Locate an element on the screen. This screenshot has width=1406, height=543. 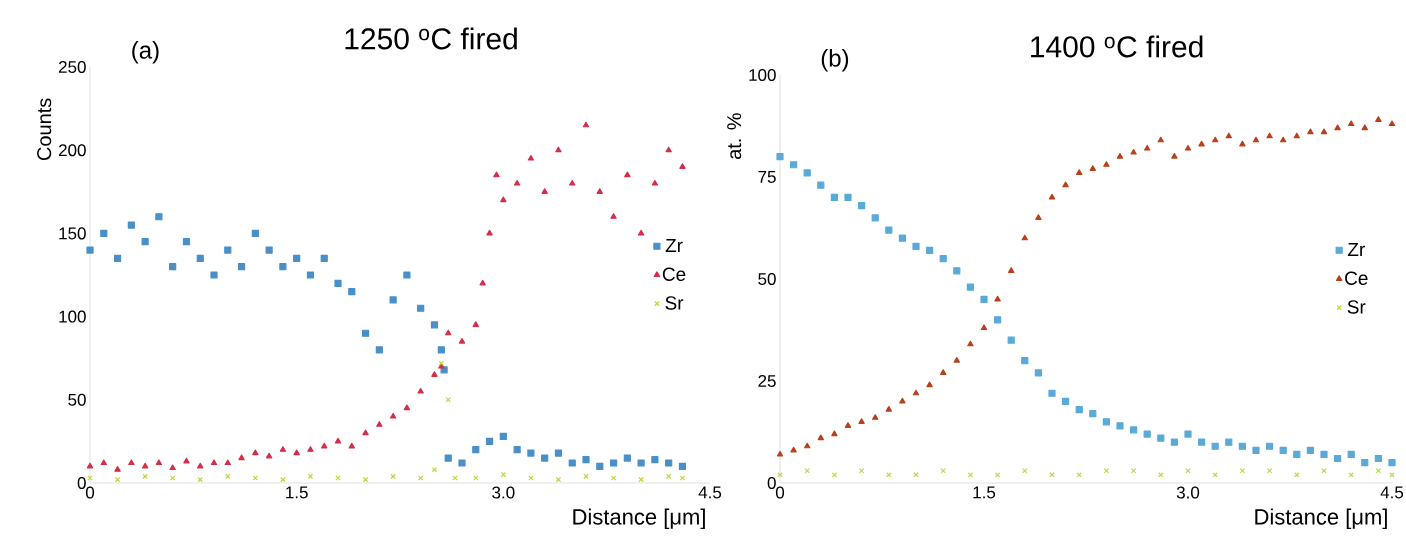
text: (b) is located at coordinates (835, 60).